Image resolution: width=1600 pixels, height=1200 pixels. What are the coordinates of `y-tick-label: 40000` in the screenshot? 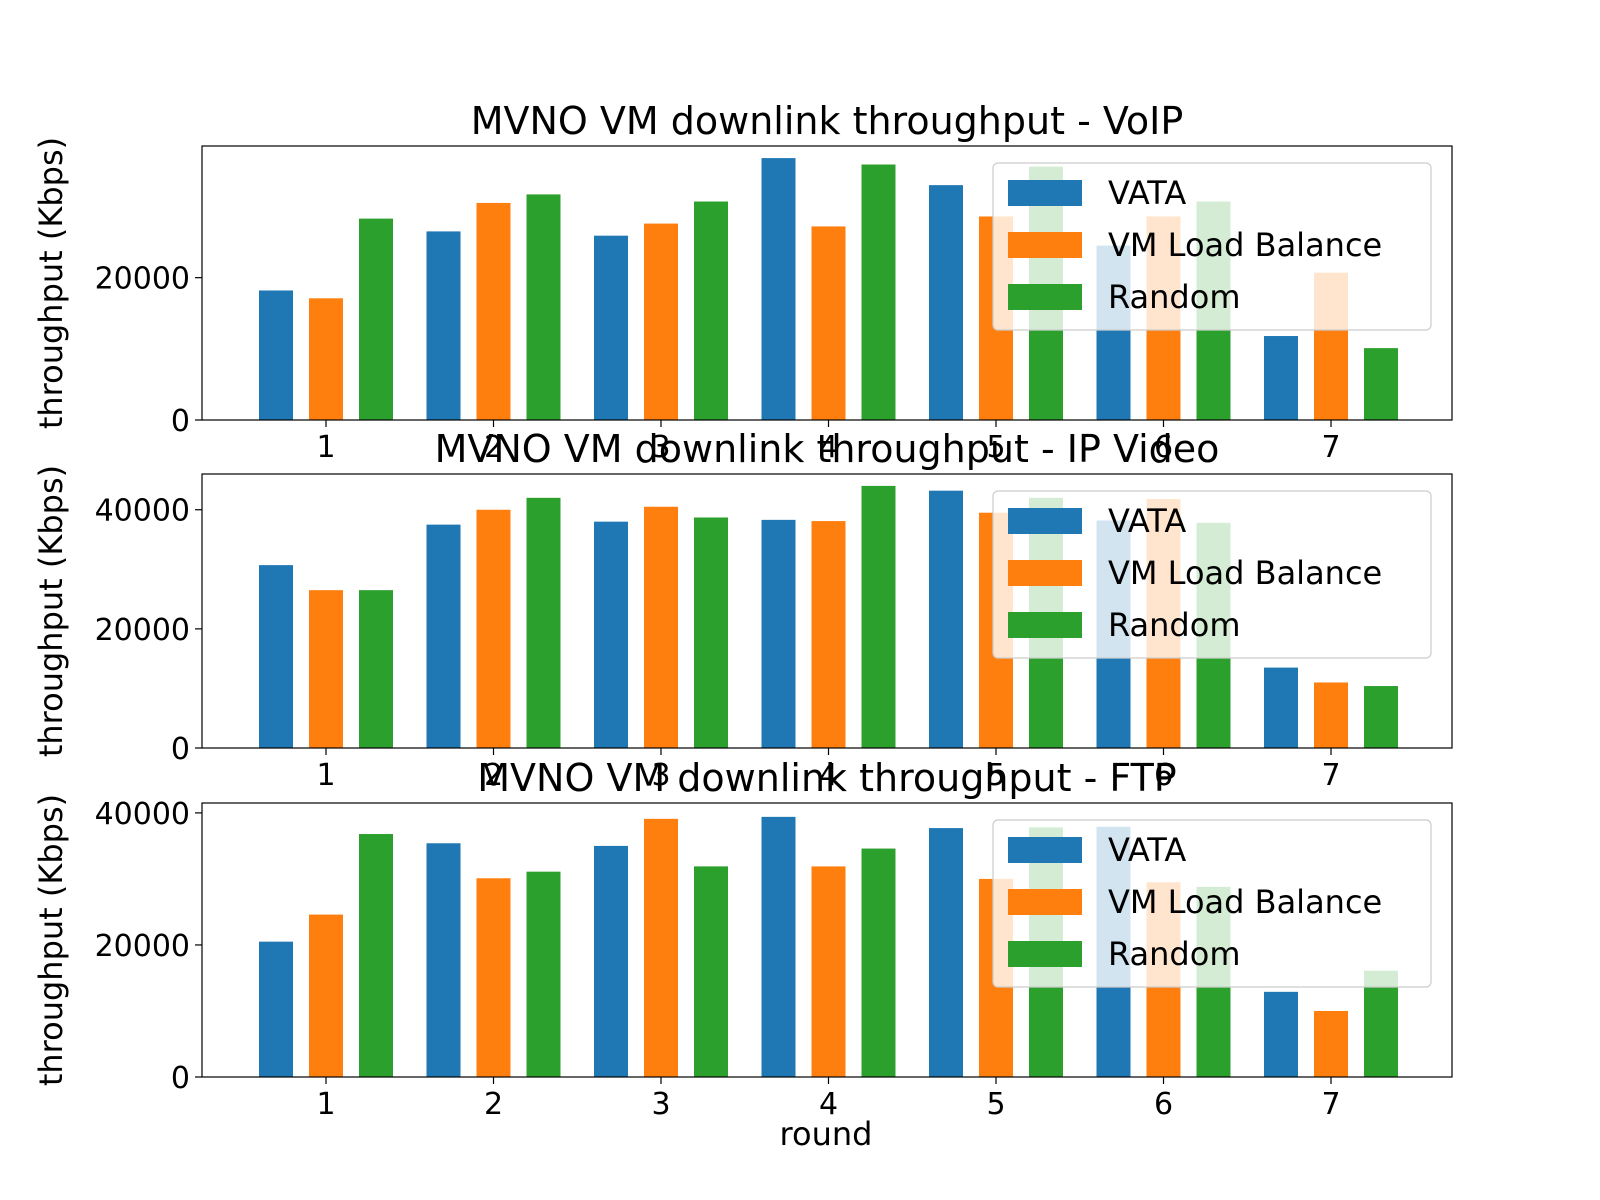 It's located at (142, 511).